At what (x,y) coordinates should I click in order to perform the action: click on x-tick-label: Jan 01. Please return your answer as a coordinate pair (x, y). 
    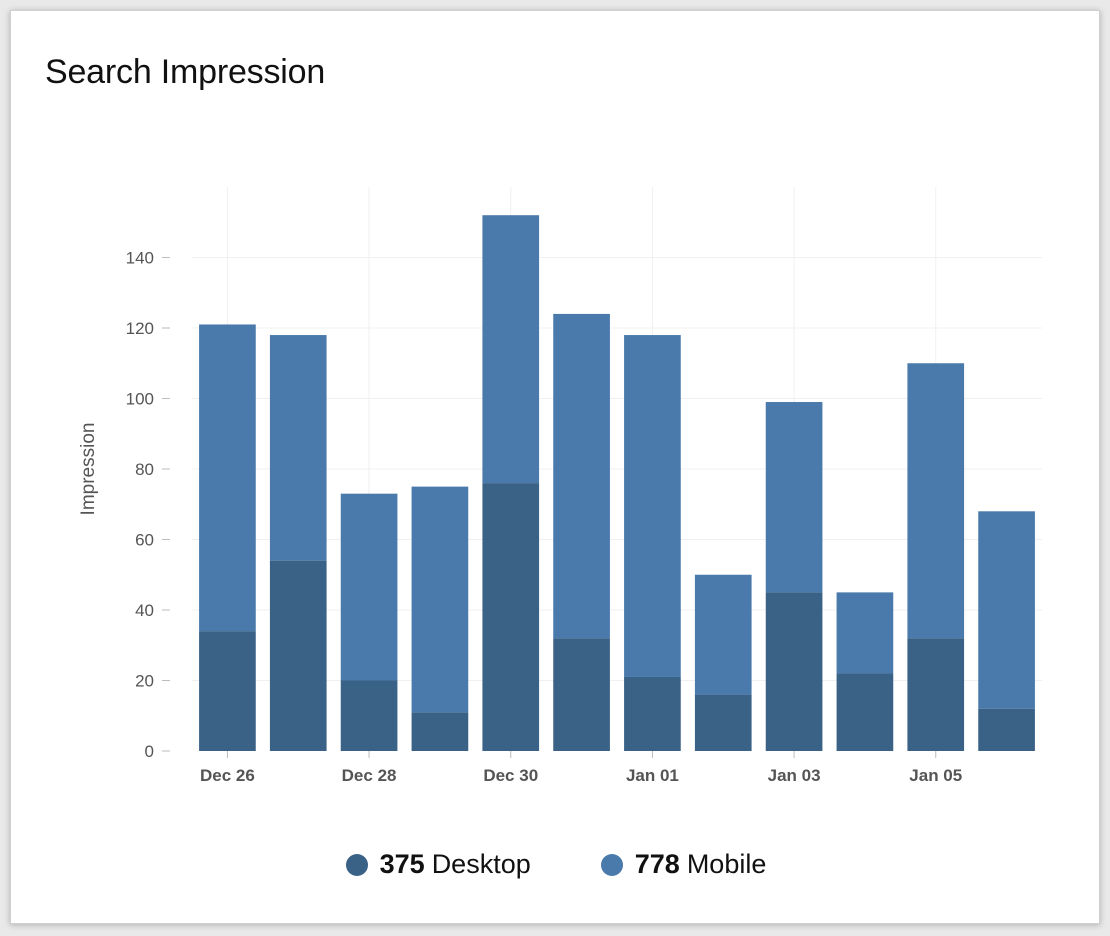
    Looking at the image, I should click on (652, 775).